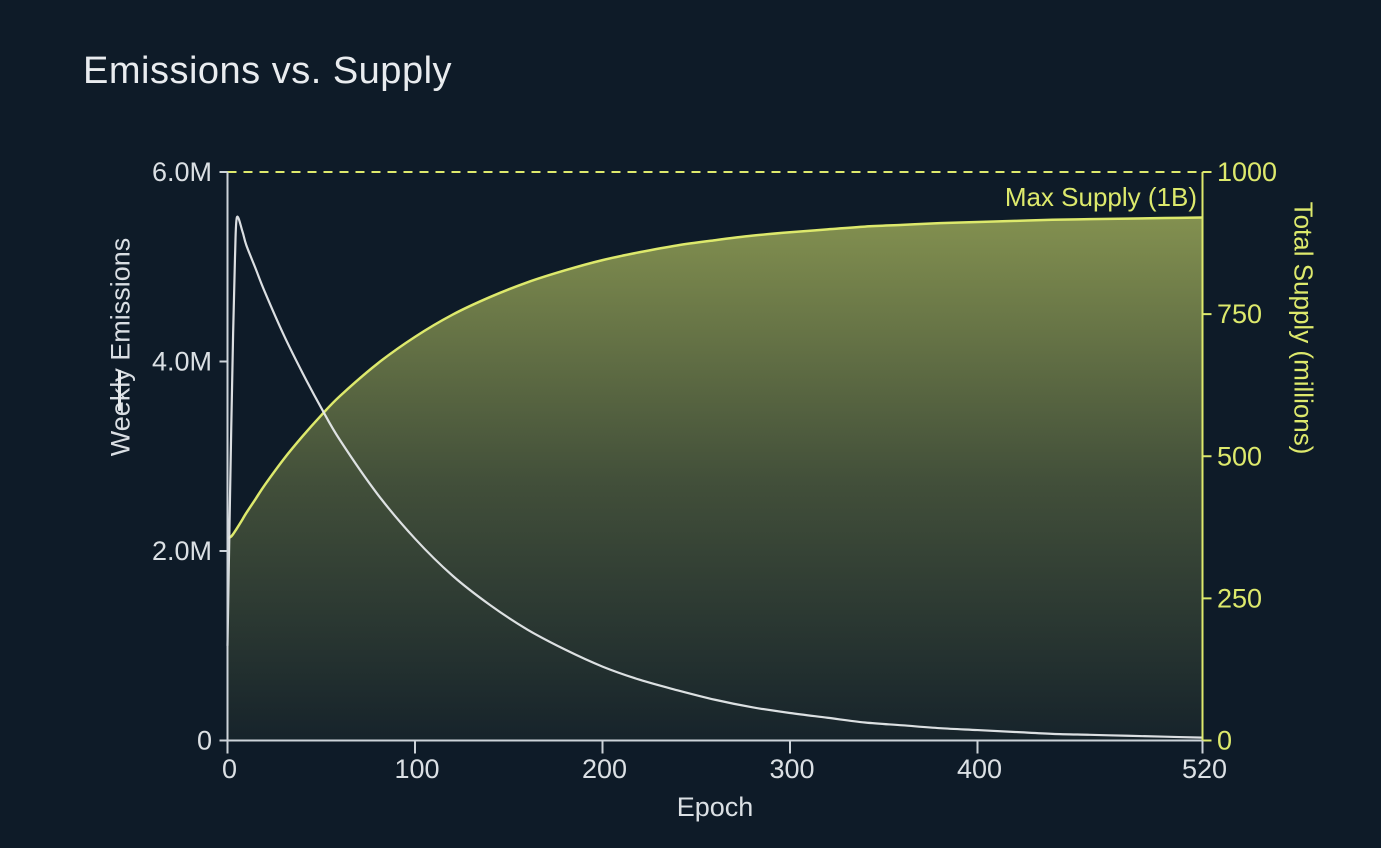 This screenshot has height=848, width=1381. I want to click on right-axis-tick-label: 1000, so click(1247, 172).